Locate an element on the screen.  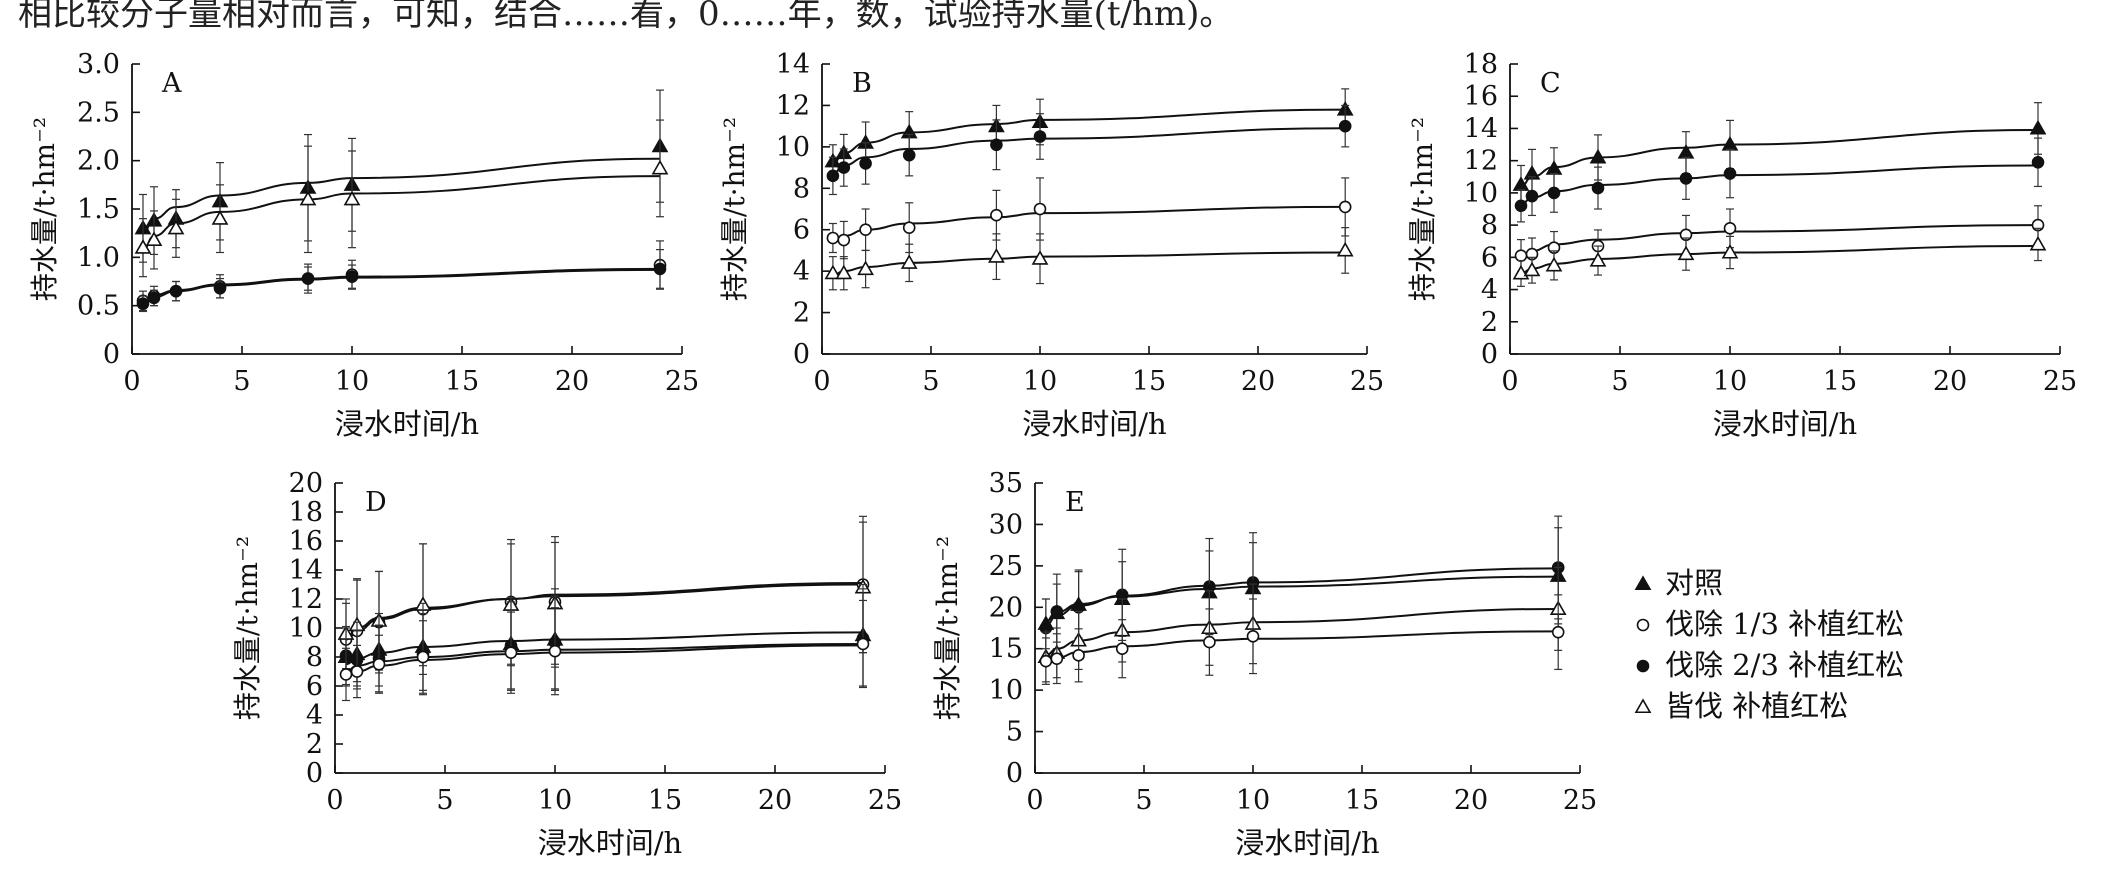
legend-item: 皆伐 补植红松 is located at coordinates (1741, 706).